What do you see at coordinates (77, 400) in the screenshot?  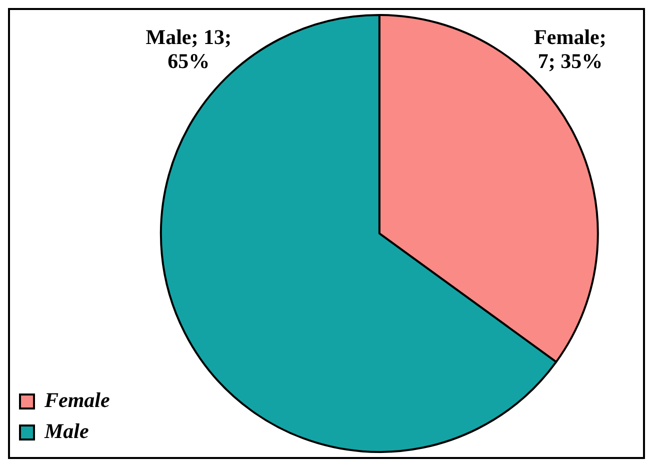 I see `legend-label: Female` at bounding box center [77, 400].